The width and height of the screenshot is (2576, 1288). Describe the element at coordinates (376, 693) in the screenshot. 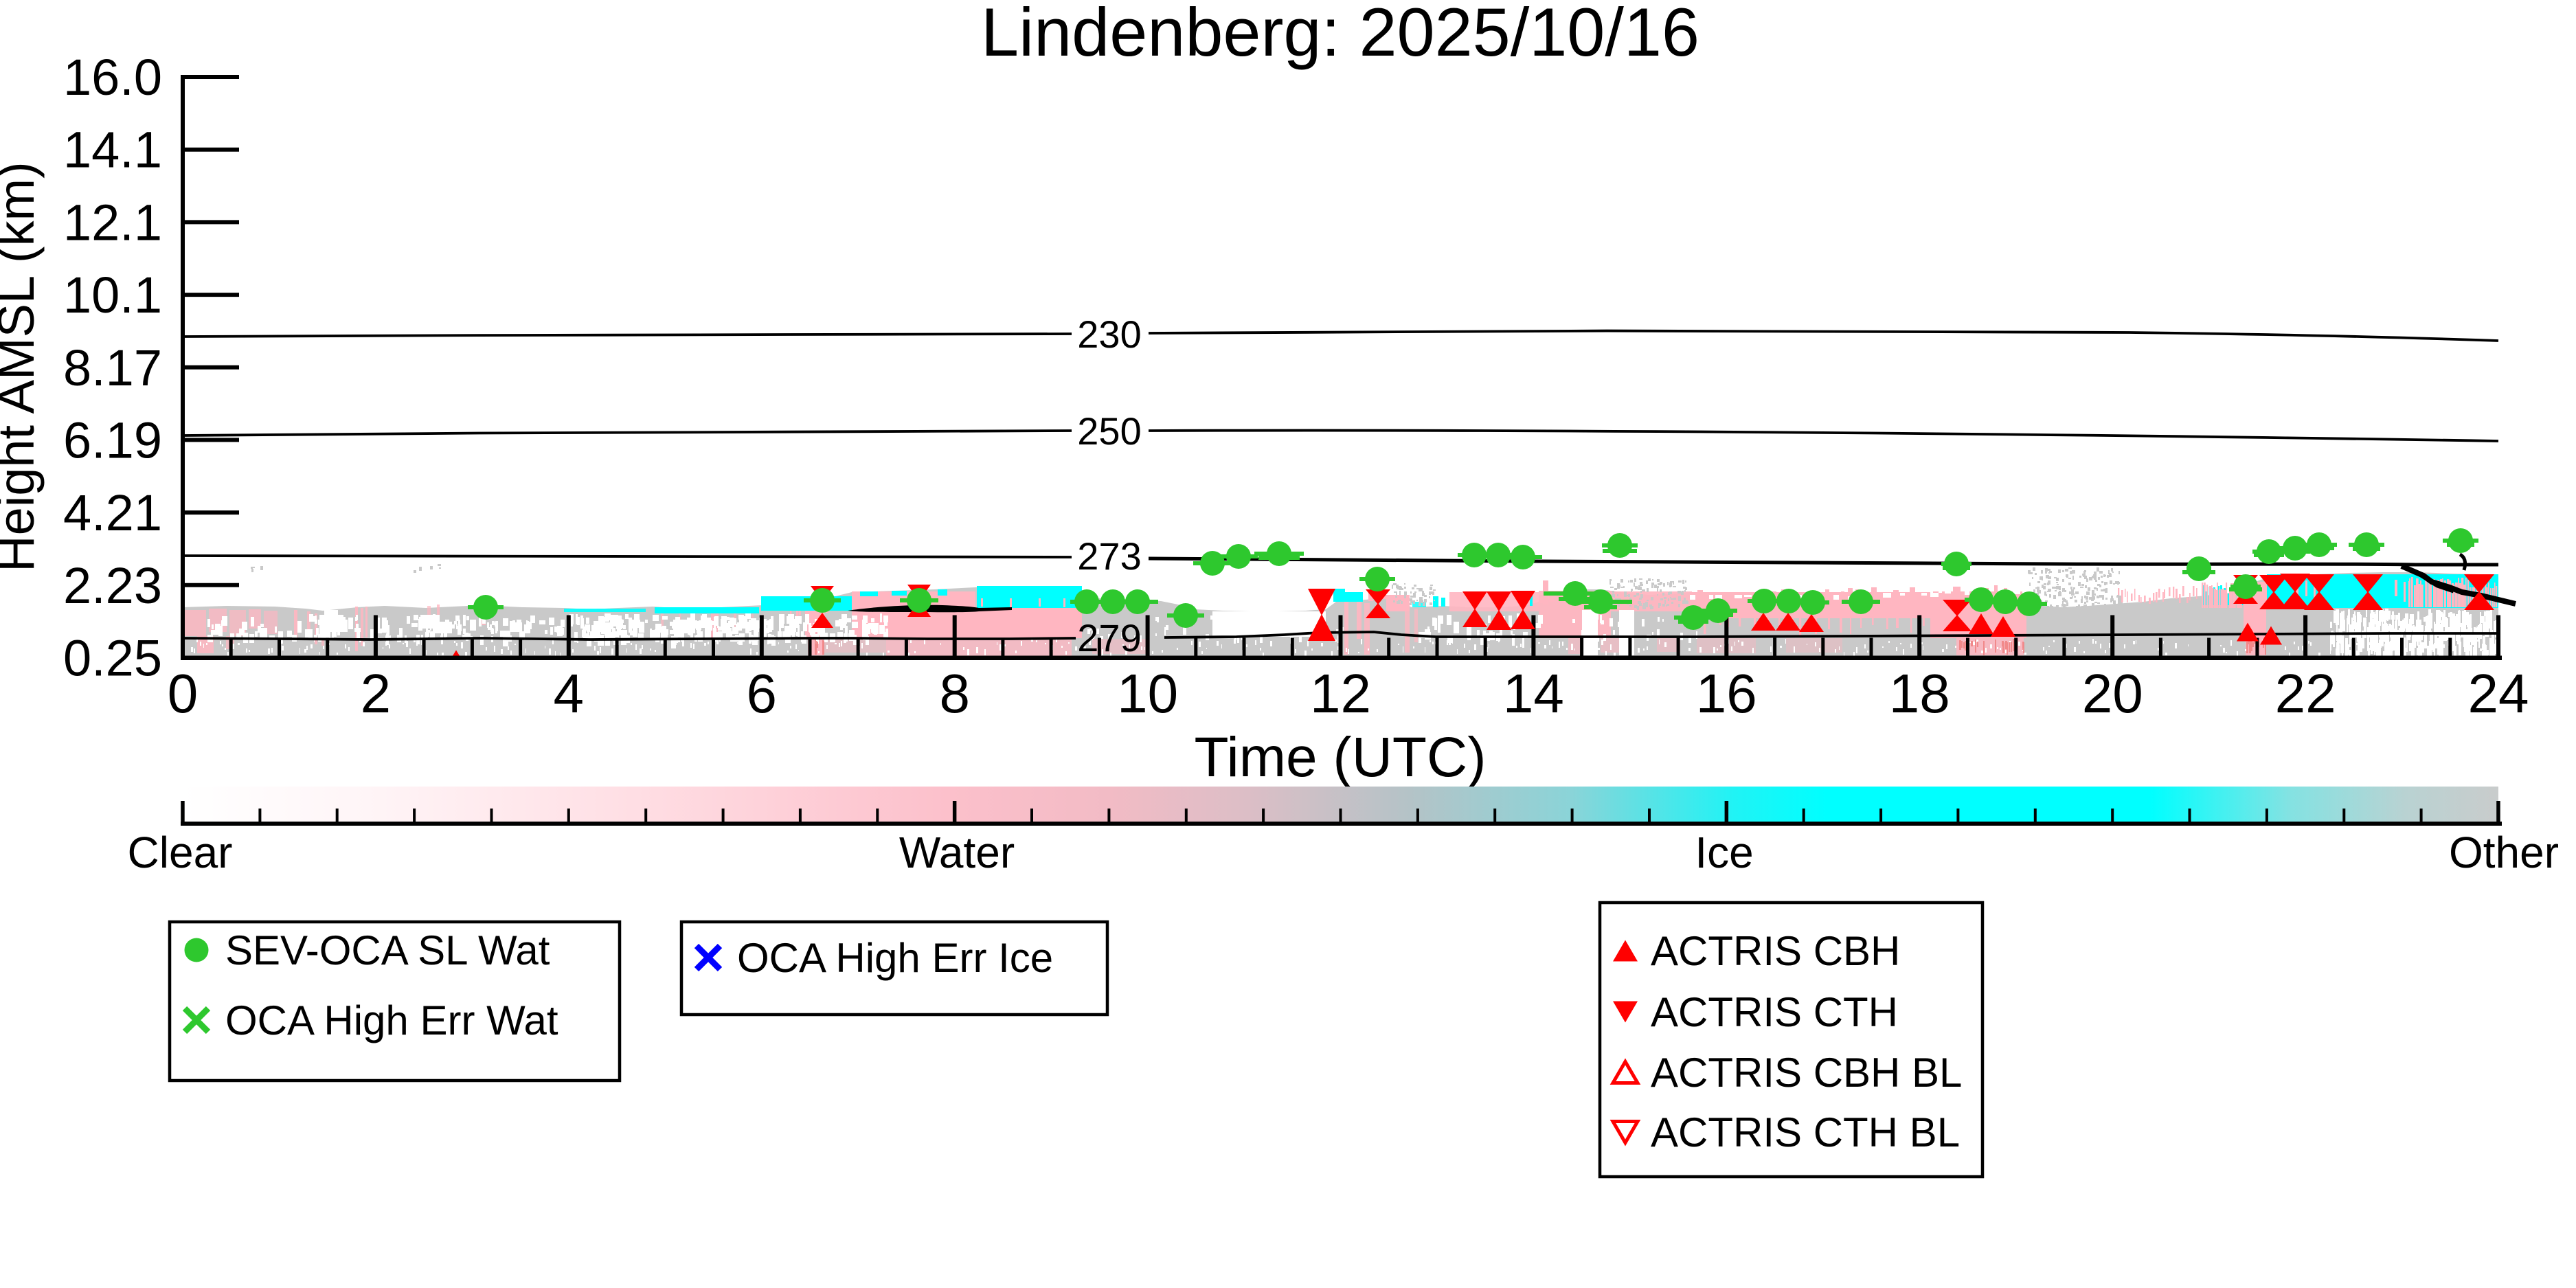

I see `svg-text: 2` at that location.